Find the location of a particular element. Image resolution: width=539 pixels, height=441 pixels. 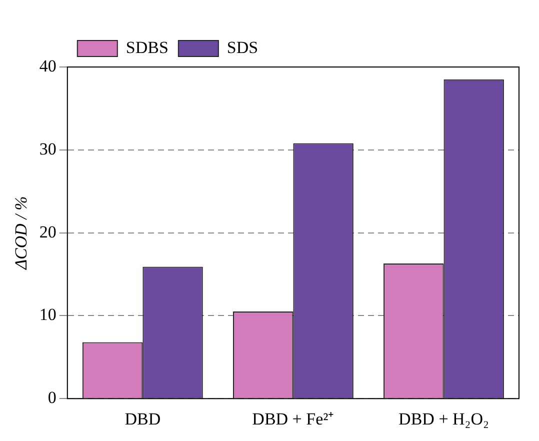

y-tick-label: 20 is located at coordinates (47, 232).